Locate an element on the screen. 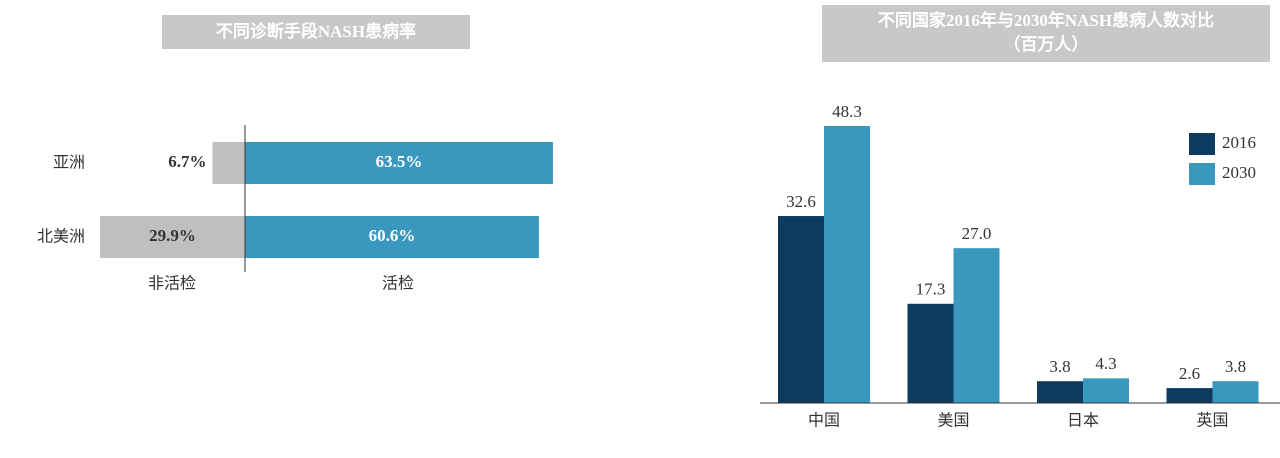 This screenshot has width=1280, height=458. chart-title: 不同诊断手段NASH患病率 is located at coordinates (316, 31).